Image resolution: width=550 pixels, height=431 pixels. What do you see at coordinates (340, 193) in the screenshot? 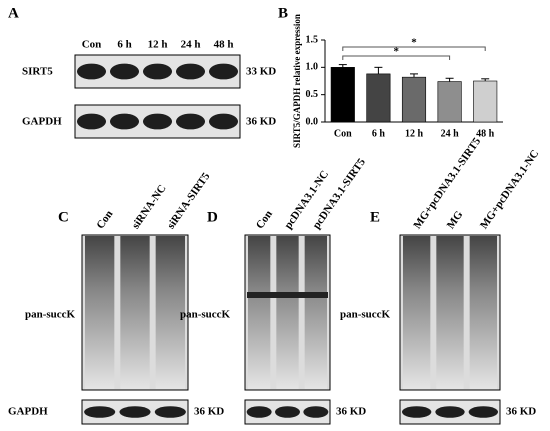
I see `lane-label: pcDNA3.1-SIRT5` at bounding box center [340, 193].